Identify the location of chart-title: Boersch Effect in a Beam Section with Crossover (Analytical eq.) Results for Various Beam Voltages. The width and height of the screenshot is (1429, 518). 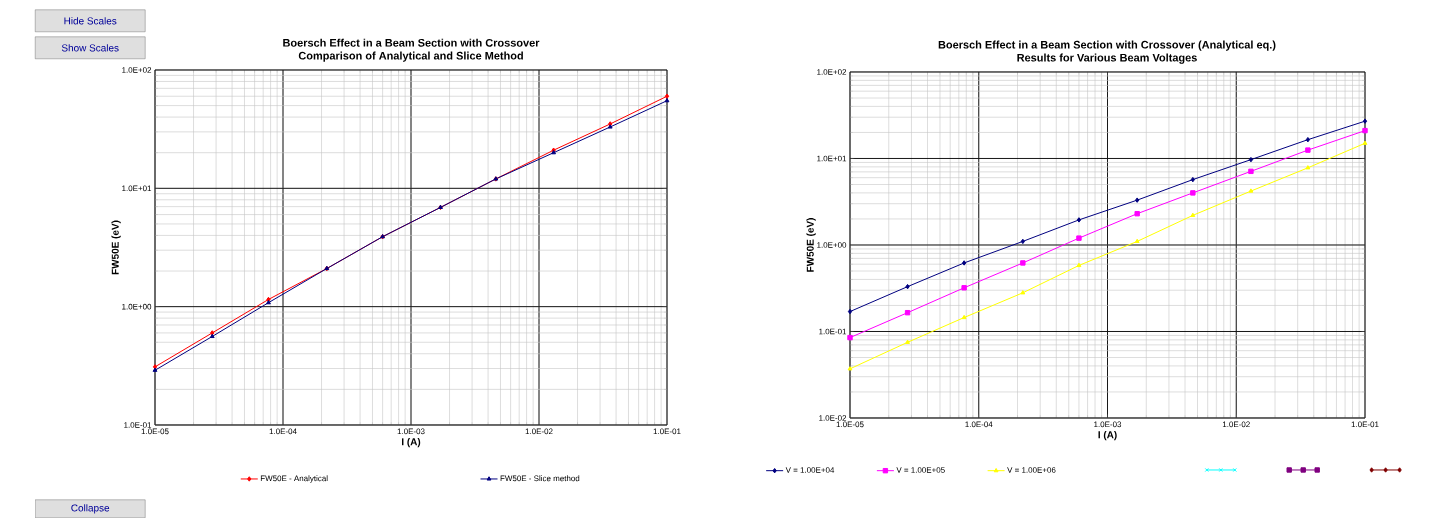
(1107, 52).